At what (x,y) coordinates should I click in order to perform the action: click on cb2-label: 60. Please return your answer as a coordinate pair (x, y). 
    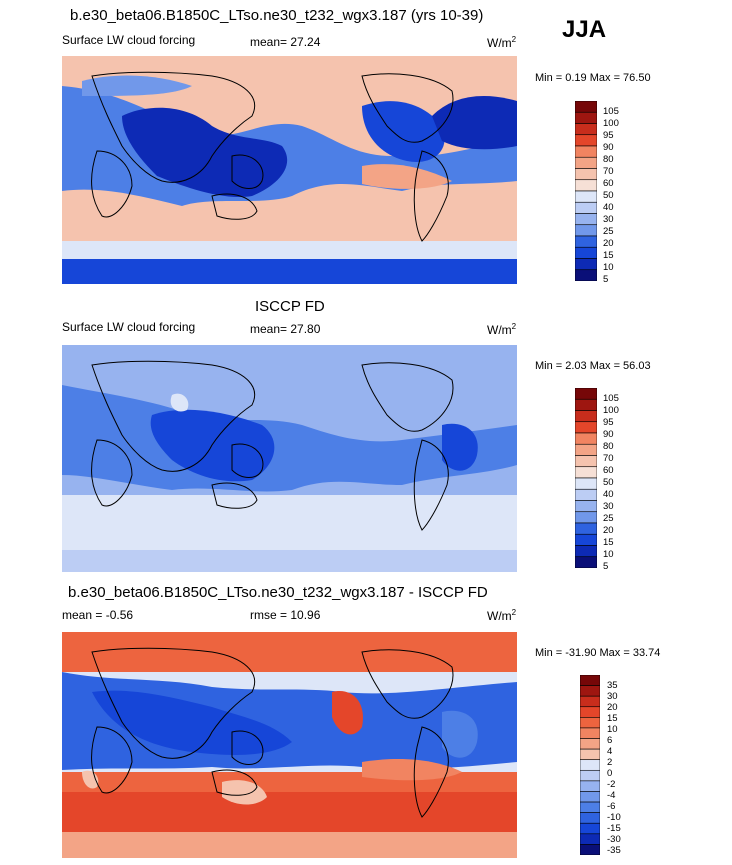
    Looking at the image, I should click on (608, 470).